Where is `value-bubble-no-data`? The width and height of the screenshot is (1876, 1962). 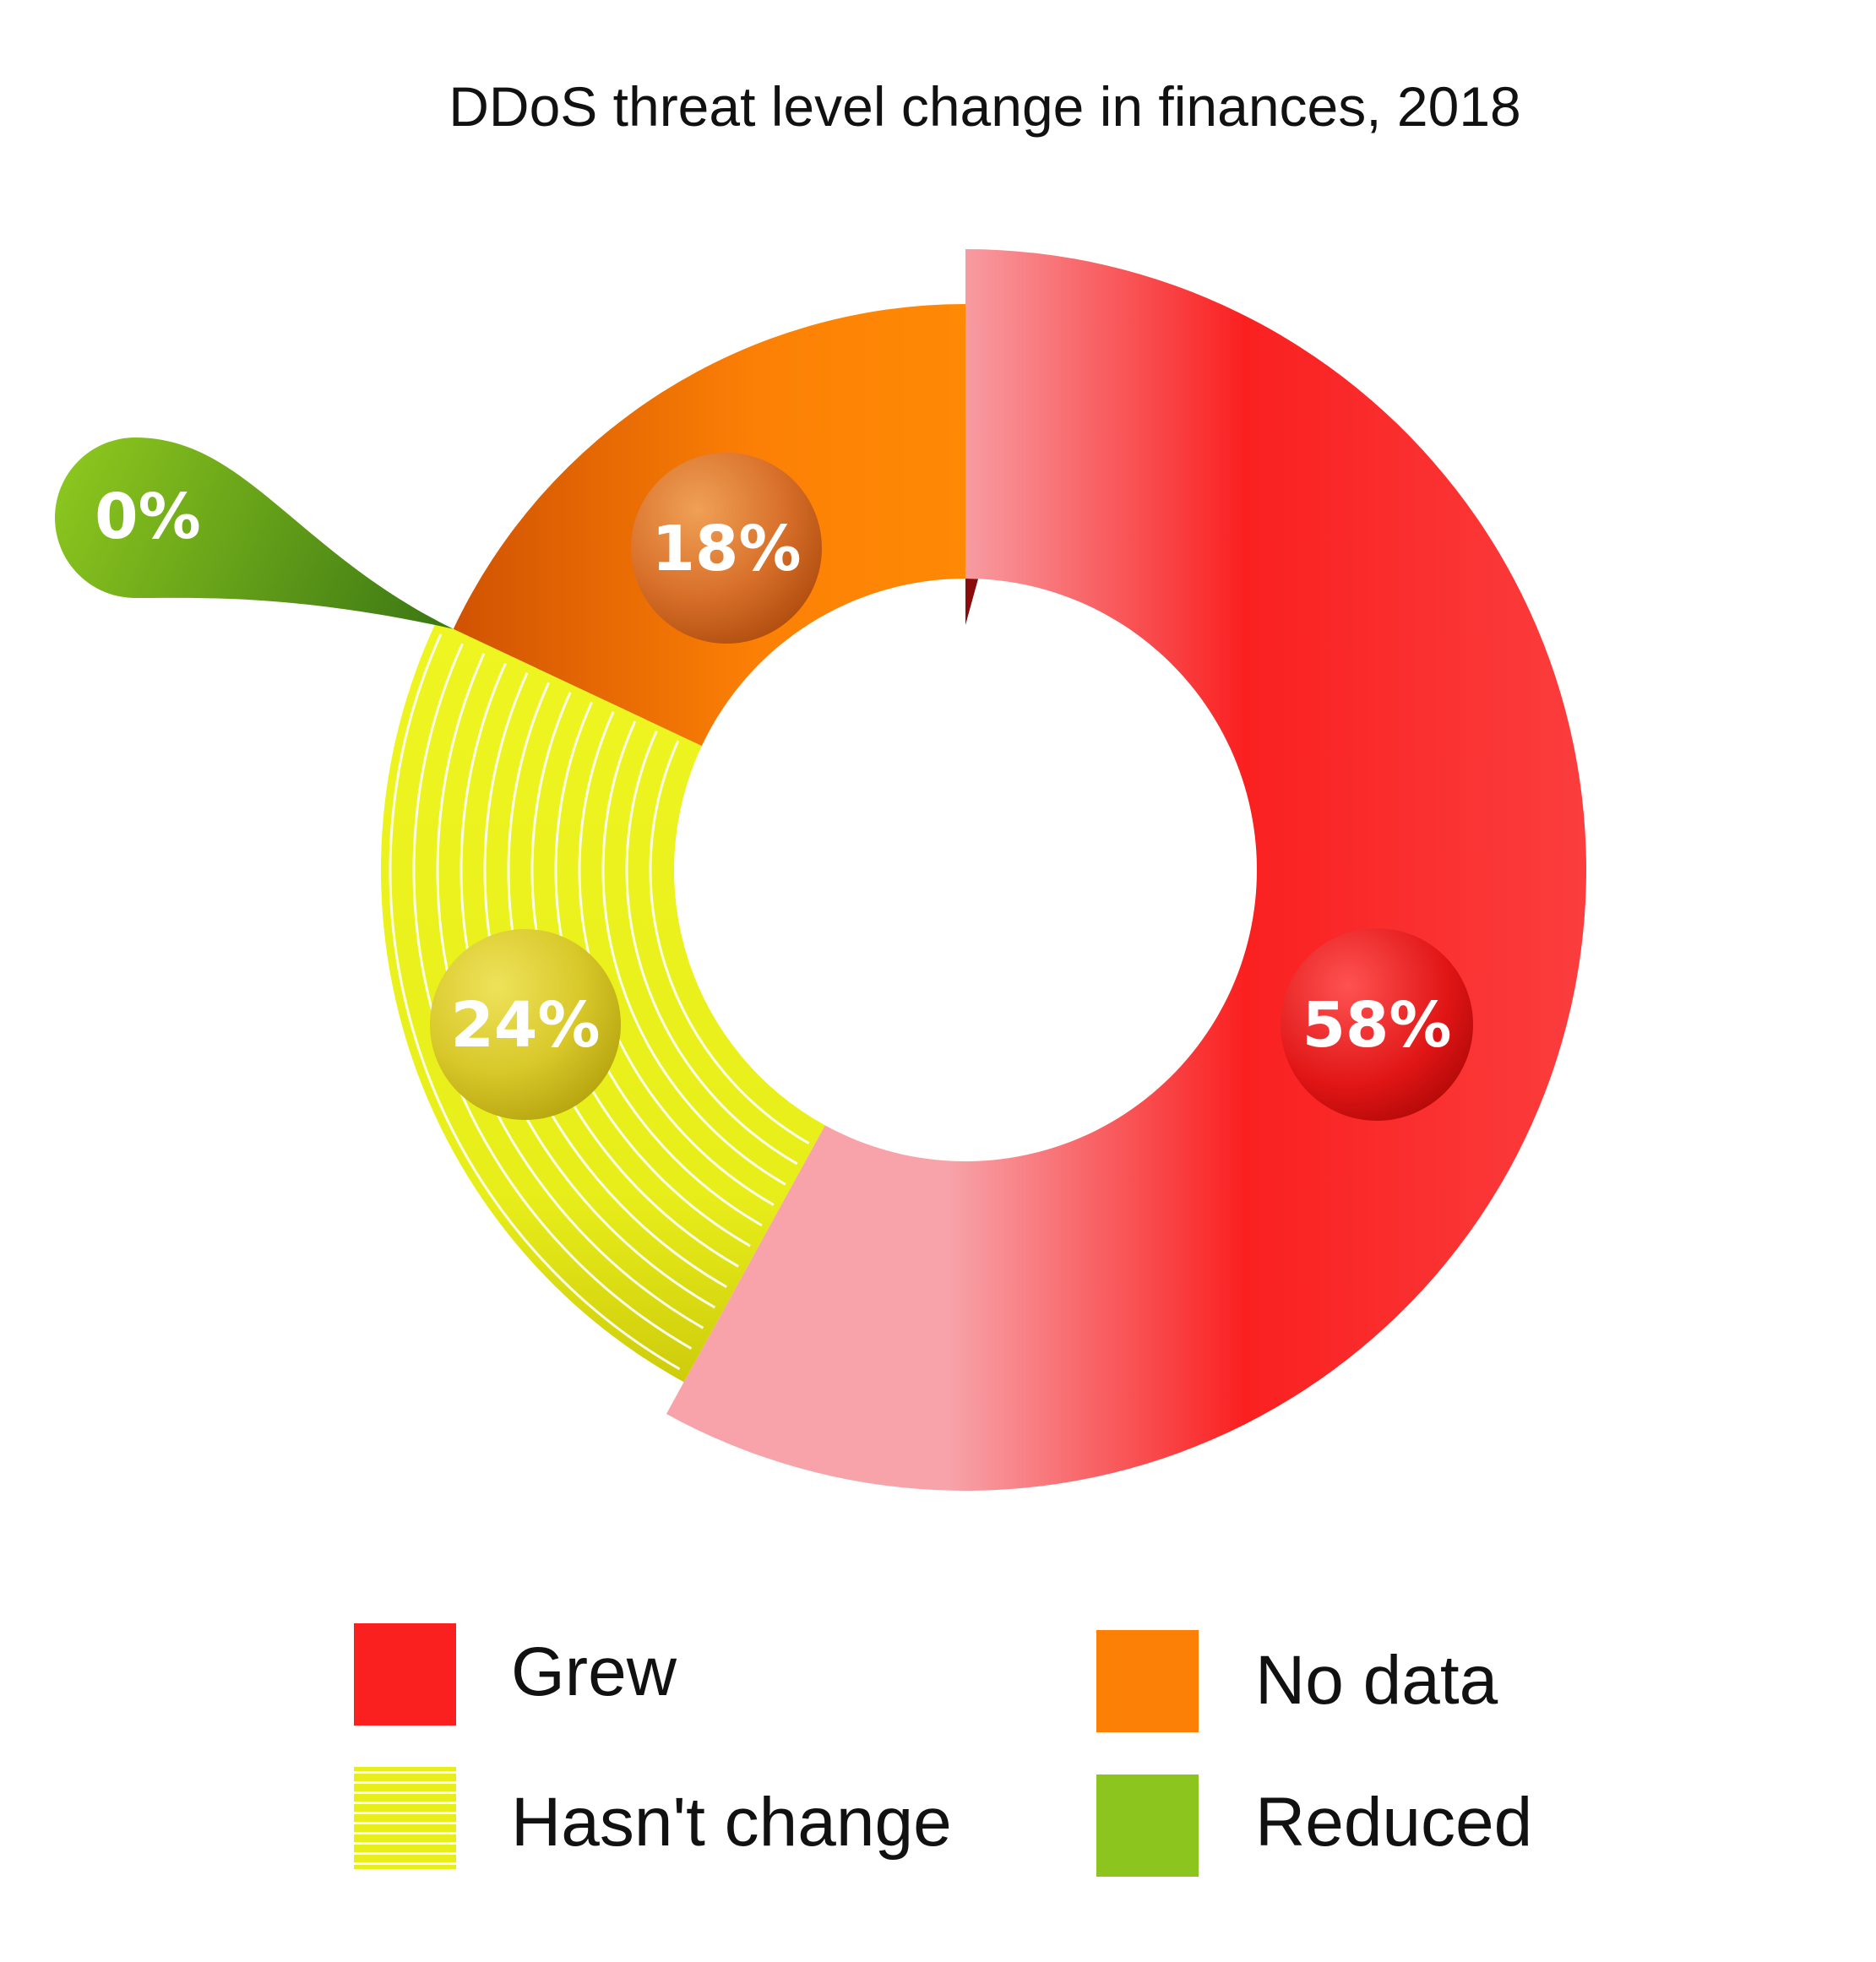 value-bubble-no-data is located at coordinates (726, 548).